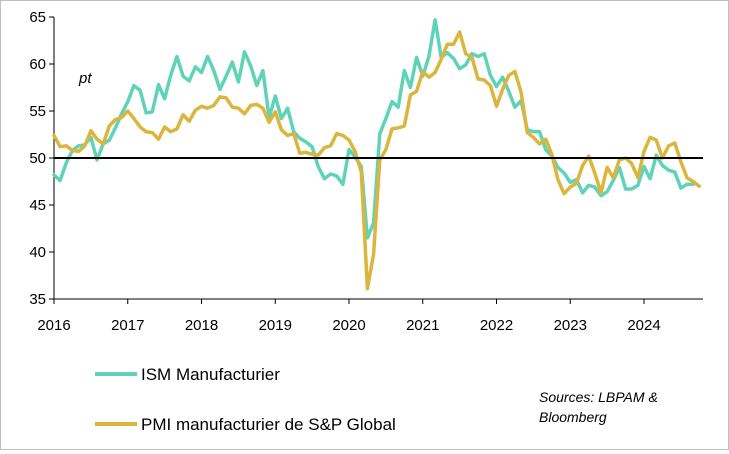 This screenshot has height=454, width=729. Describe the element at coordinates (37, 158) in the screenshot. I see `y-tick-label: 50` at that location.